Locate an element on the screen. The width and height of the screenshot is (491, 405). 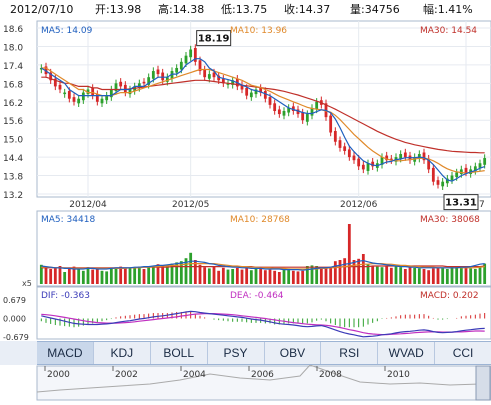
macd-lines is located at coordinates (263, 324).